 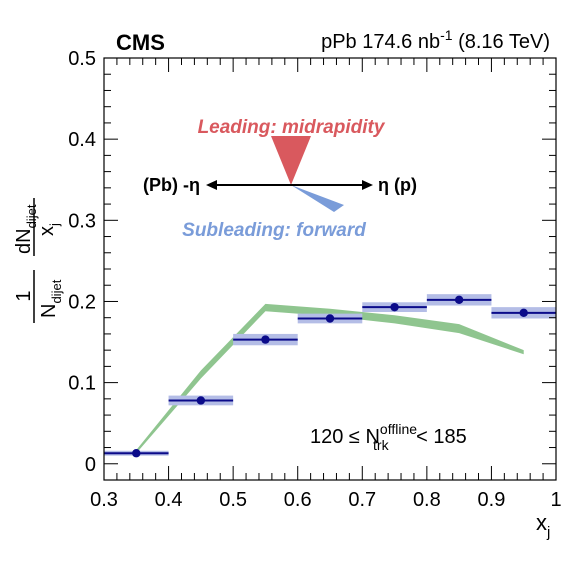 I want to click on luminosity-label: pPb 174.6 nb-1 (8.16 TeV), so click(x=435, y=40).